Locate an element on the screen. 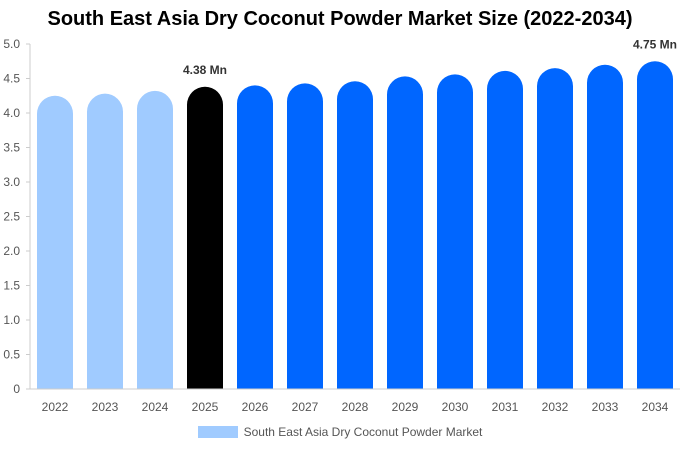  x-tick-label: 2026 is located at coordinates (255, 407).